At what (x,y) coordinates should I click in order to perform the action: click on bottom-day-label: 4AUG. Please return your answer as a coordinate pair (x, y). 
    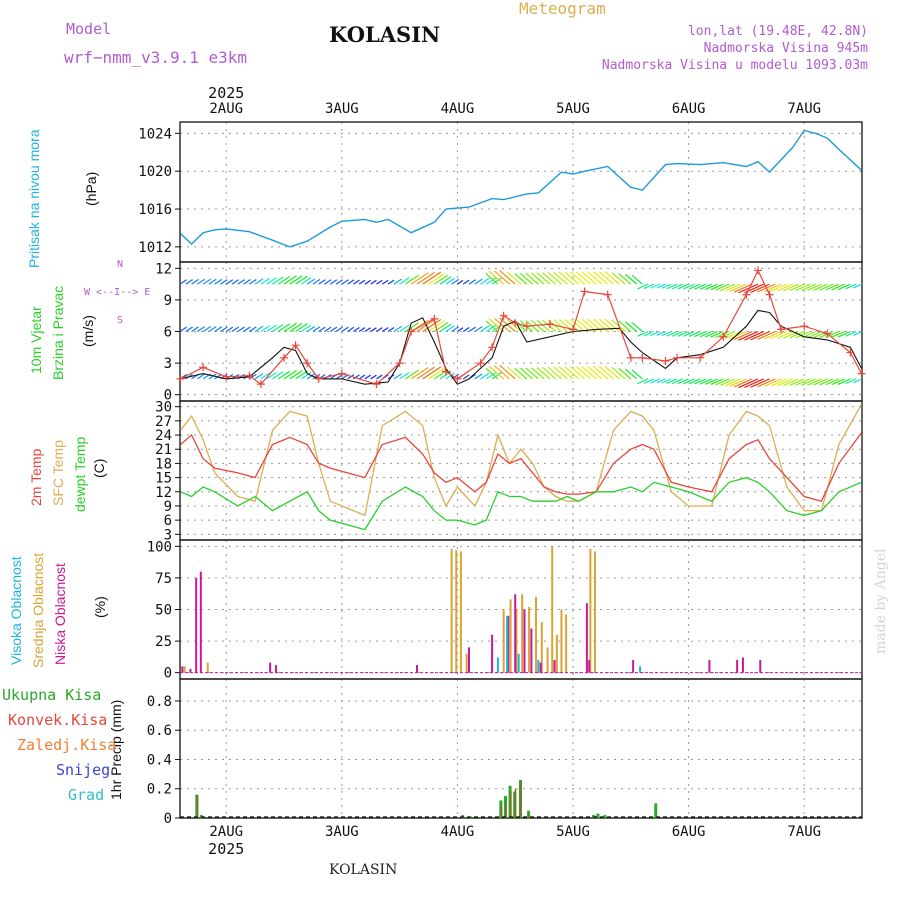
    Looking at the image, I should click on (458, 832).